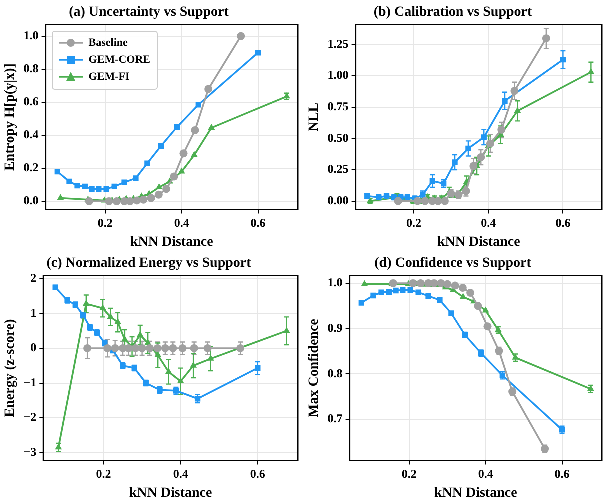  Describe the element at coordinates (314, 117) in the screenshot. I see `y-axis-title: NLL` at that location.